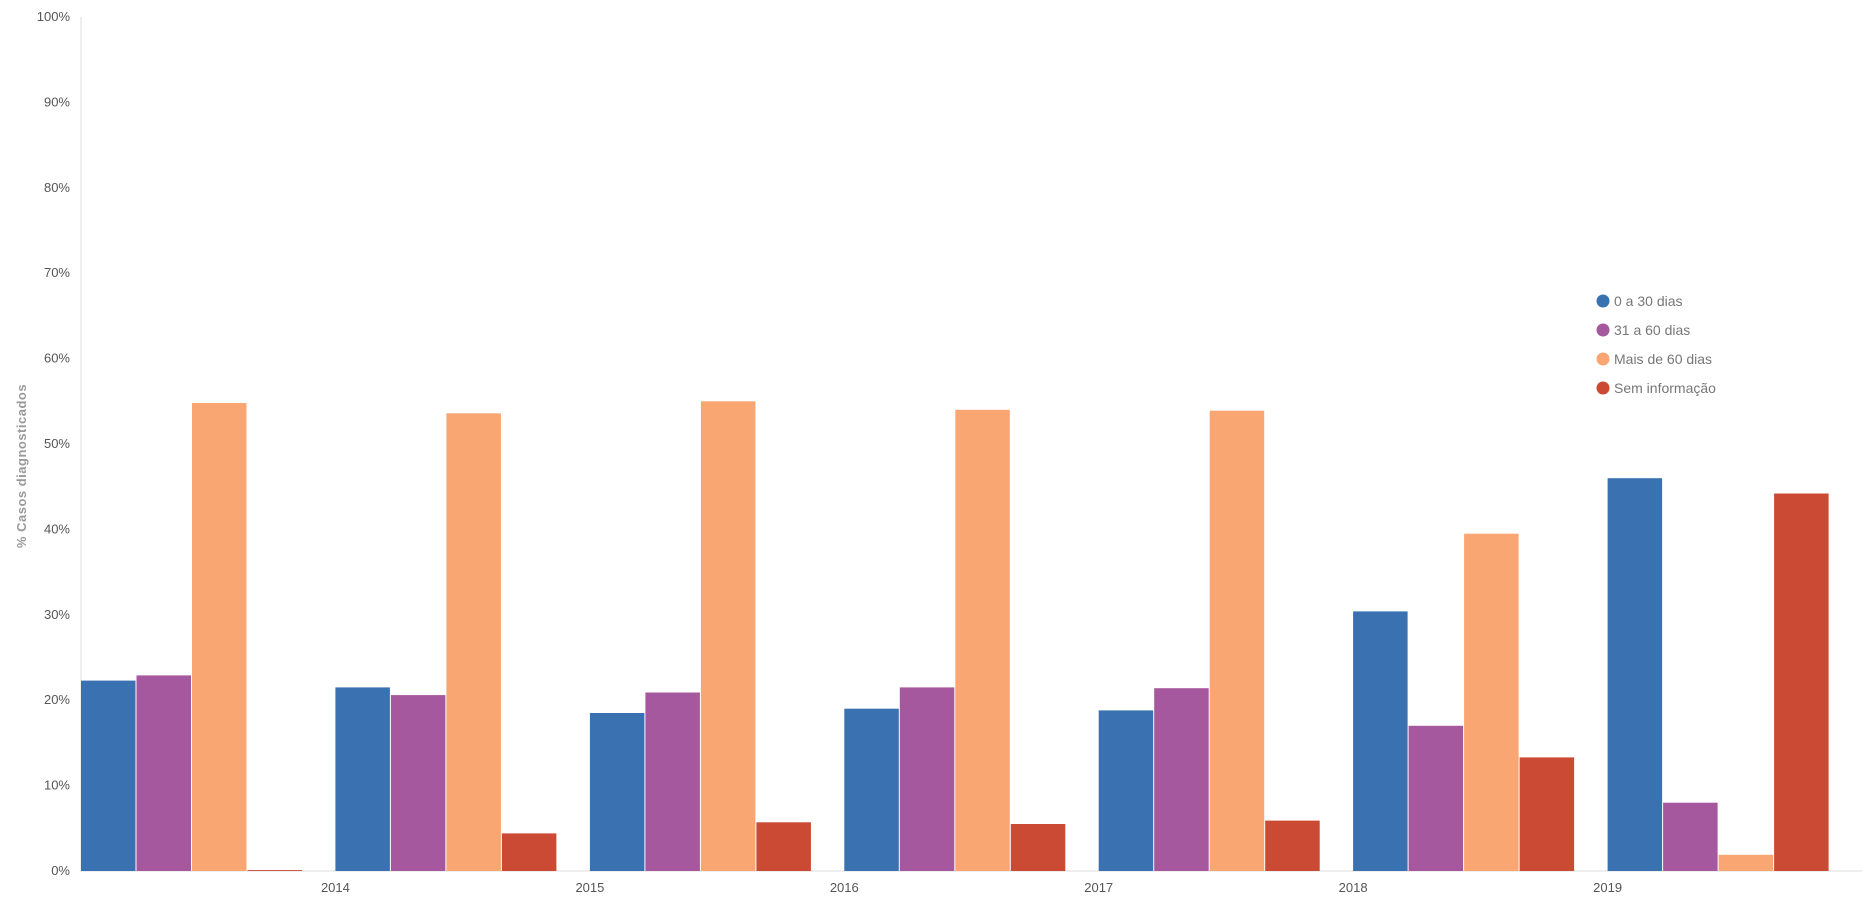 The width and height of the screenshot is (1868, 899). Describe the element at coordinates (57, 443) in the screenshot. I see `y-tick-label: 50%` at that location.